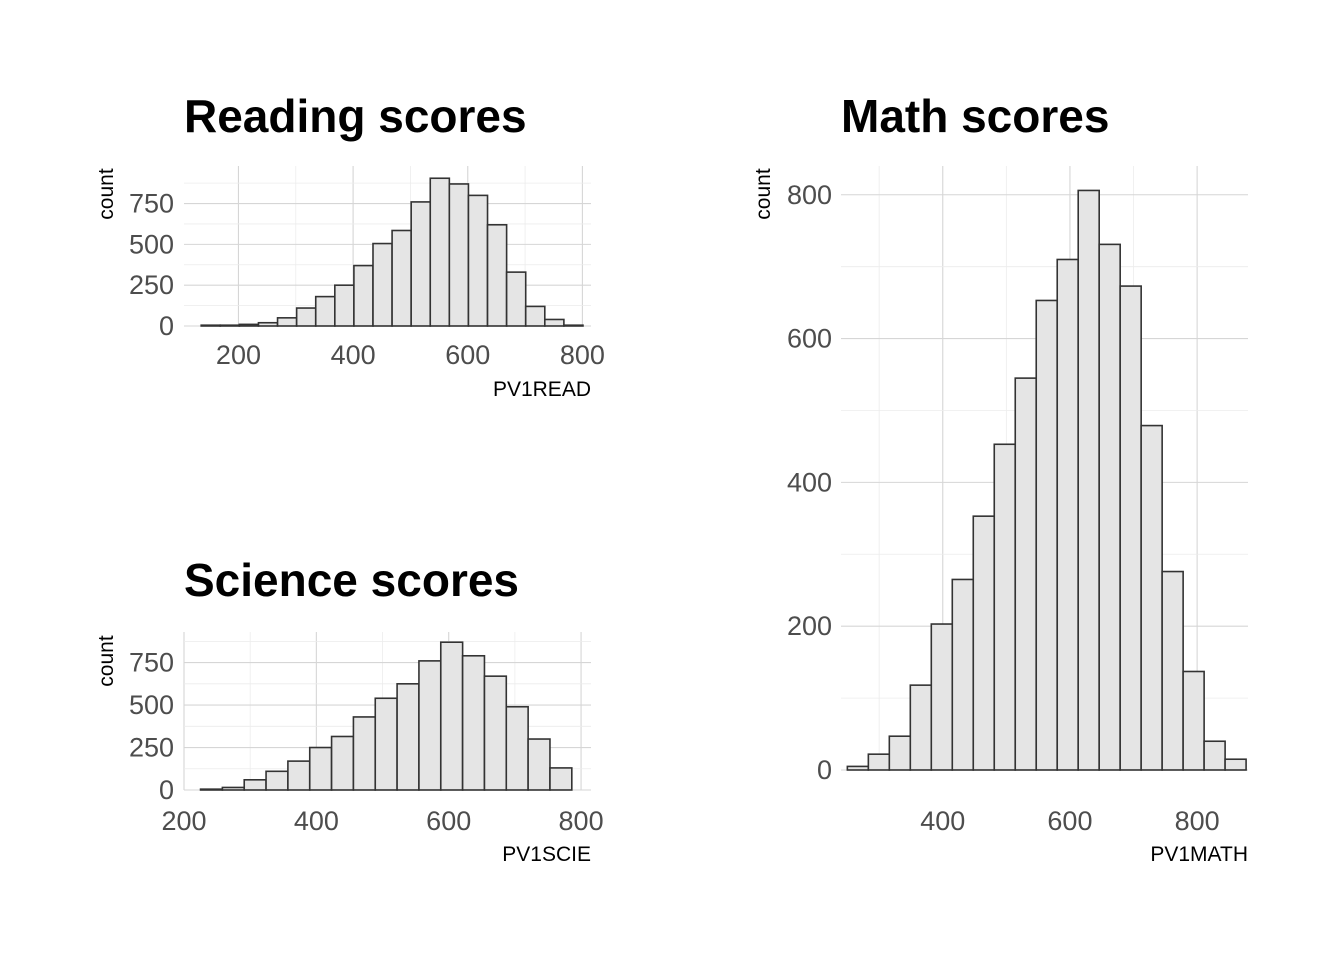 The height and width of the screenshot is (960, 1344). What do you see at coordinates (809, 626) in the screenshot?
I see `y-tick-label: 200` at bounding box center [809, 626].